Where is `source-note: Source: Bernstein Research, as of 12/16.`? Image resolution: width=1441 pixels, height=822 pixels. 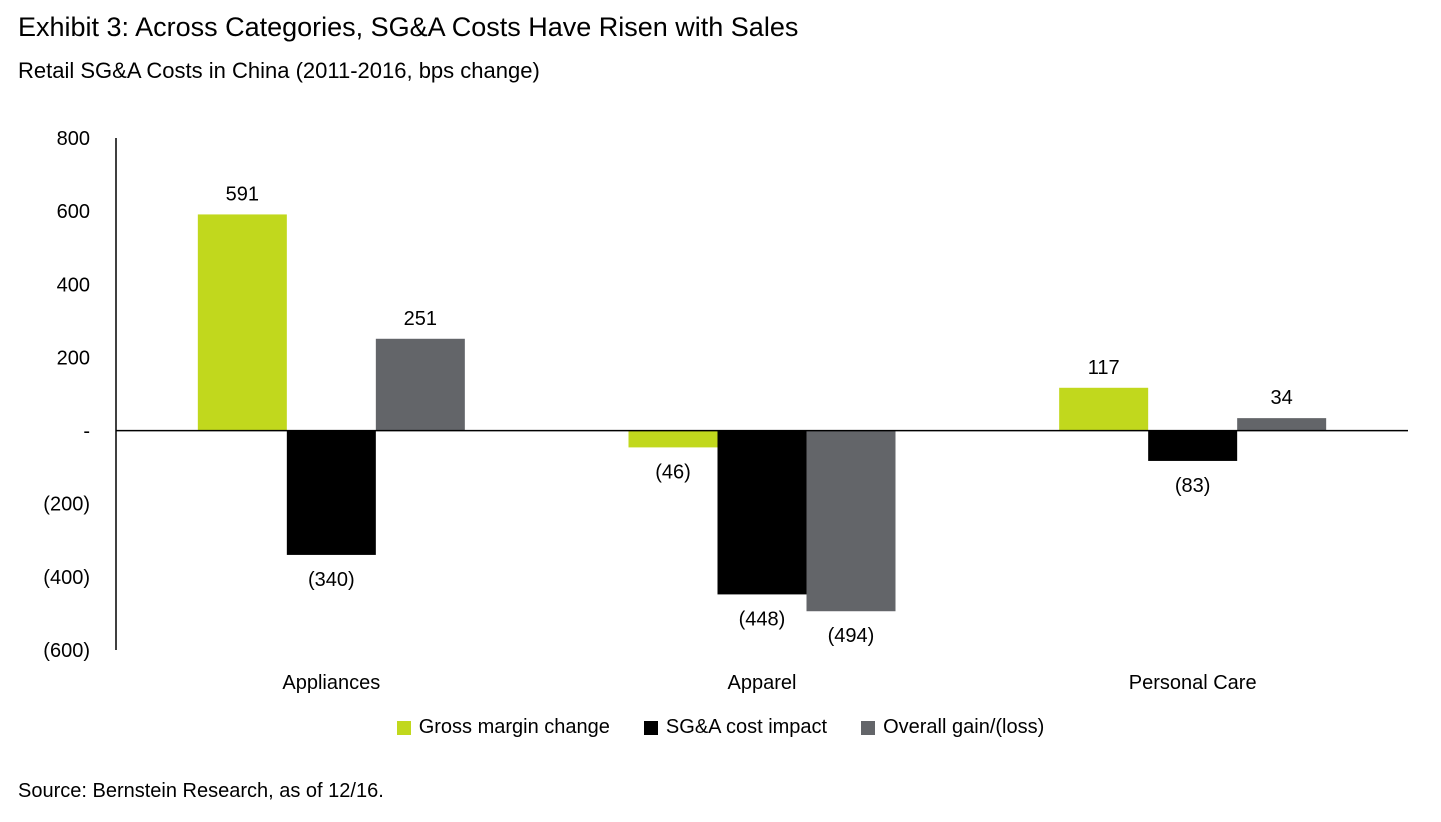
source-note: Source: Bernstein Research, as of 12/16. is located at coordinates (201, 791).